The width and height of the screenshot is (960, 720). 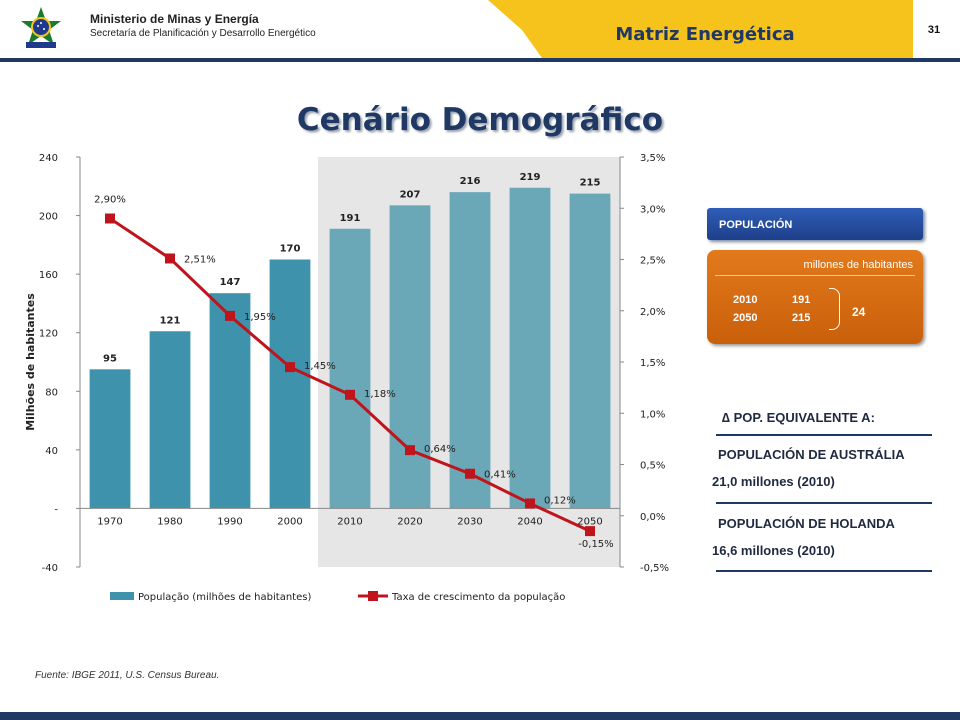 What do you see at coordinates (859, 312) in the screenshot?
I see `population-difference: 24` at bounding box center [859, 312].